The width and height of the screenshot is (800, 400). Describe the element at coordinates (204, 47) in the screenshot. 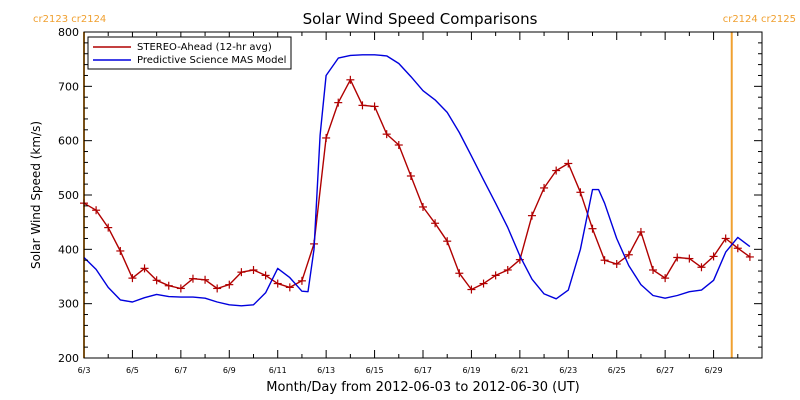

I see `legend-label-stereo: STEREO-Ahead (12-hr avg)` at that location.